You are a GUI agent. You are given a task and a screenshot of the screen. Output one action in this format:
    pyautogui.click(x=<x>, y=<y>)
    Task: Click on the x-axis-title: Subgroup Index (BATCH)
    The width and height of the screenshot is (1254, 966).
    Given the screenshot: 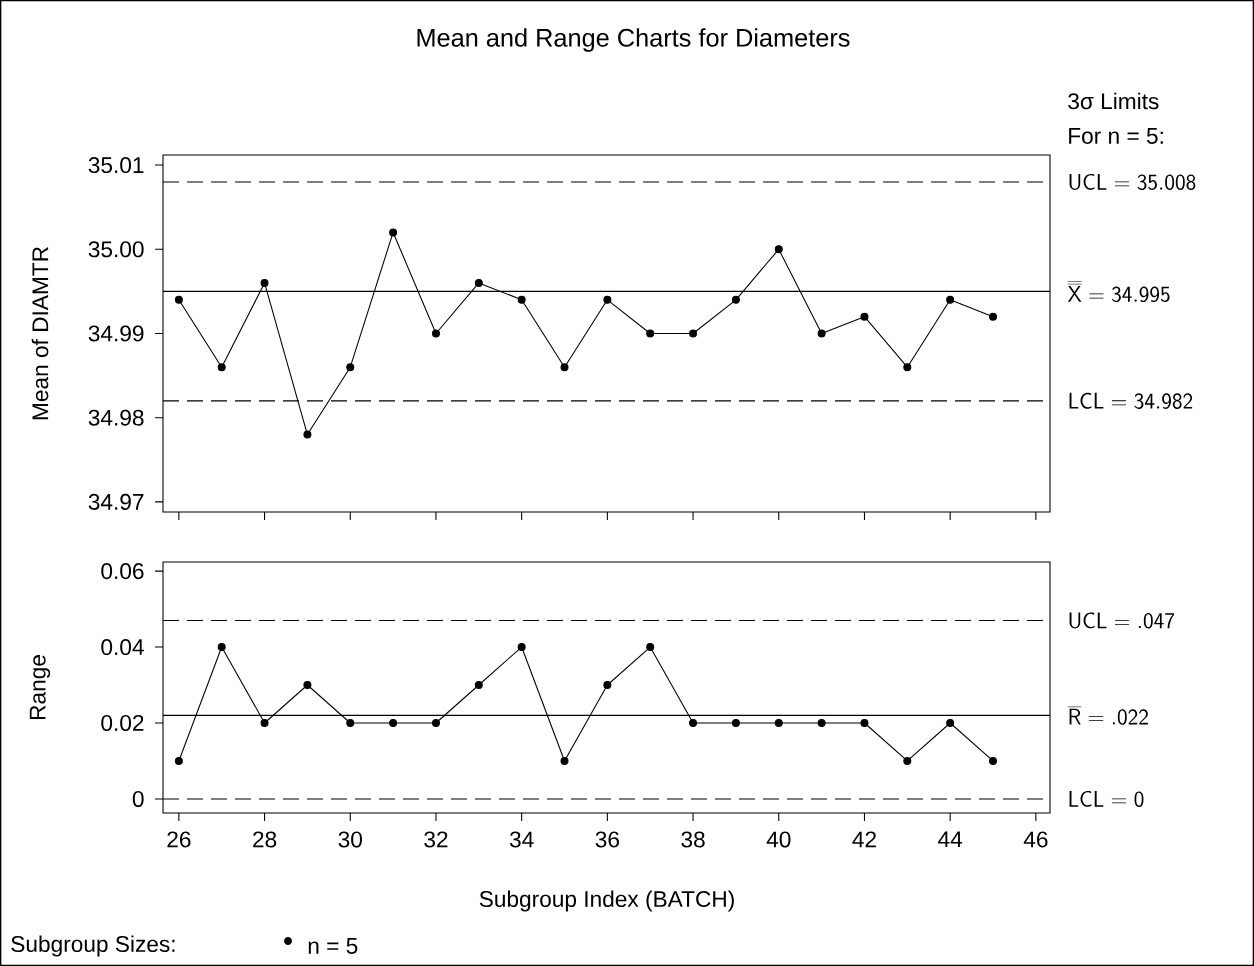 What is the action you would take?
    pyautogui.click(x=606, y=901)
    